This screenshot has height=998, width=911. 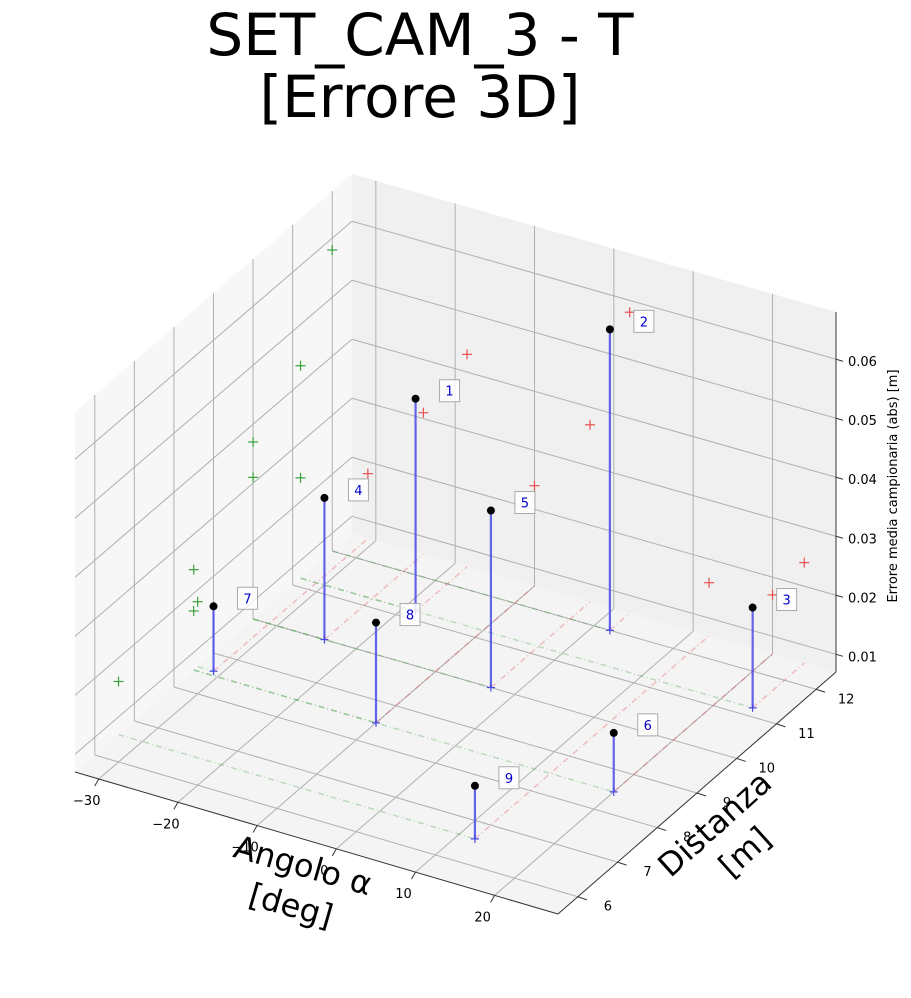 I want to click on z-tick-label: 0.01, so click(x=862, y=657).